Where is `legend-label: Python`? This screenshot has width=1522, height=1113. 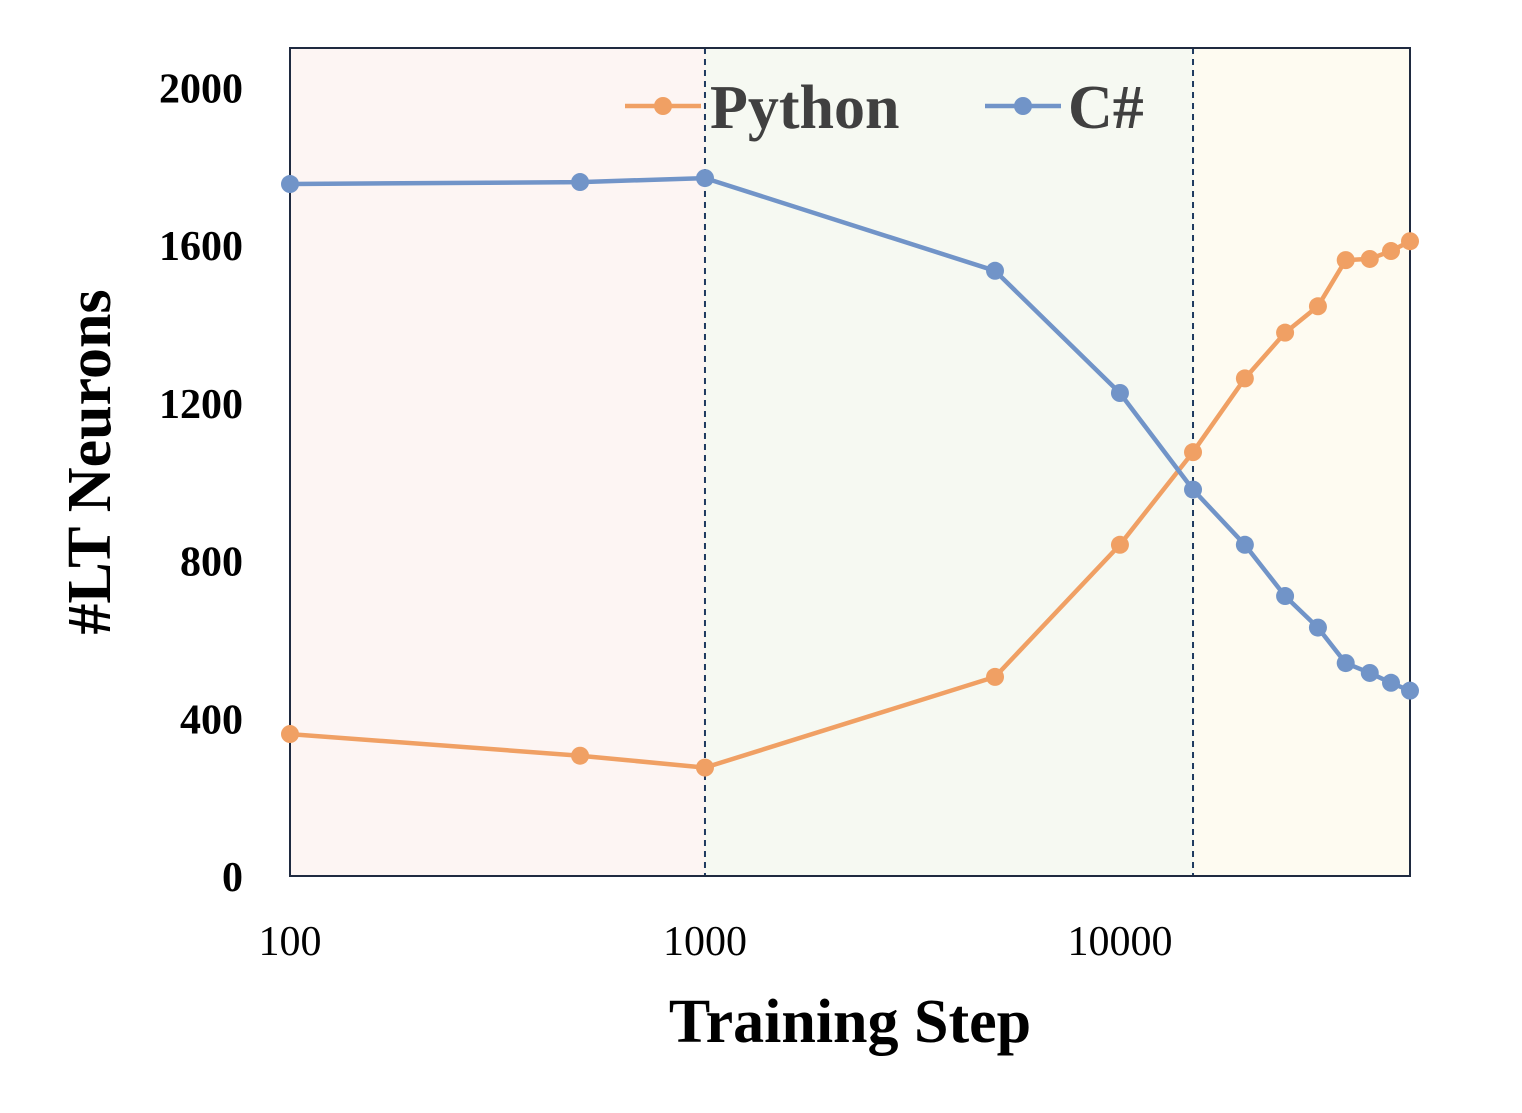
legend-label: Python is located at coordinates (804, 108).